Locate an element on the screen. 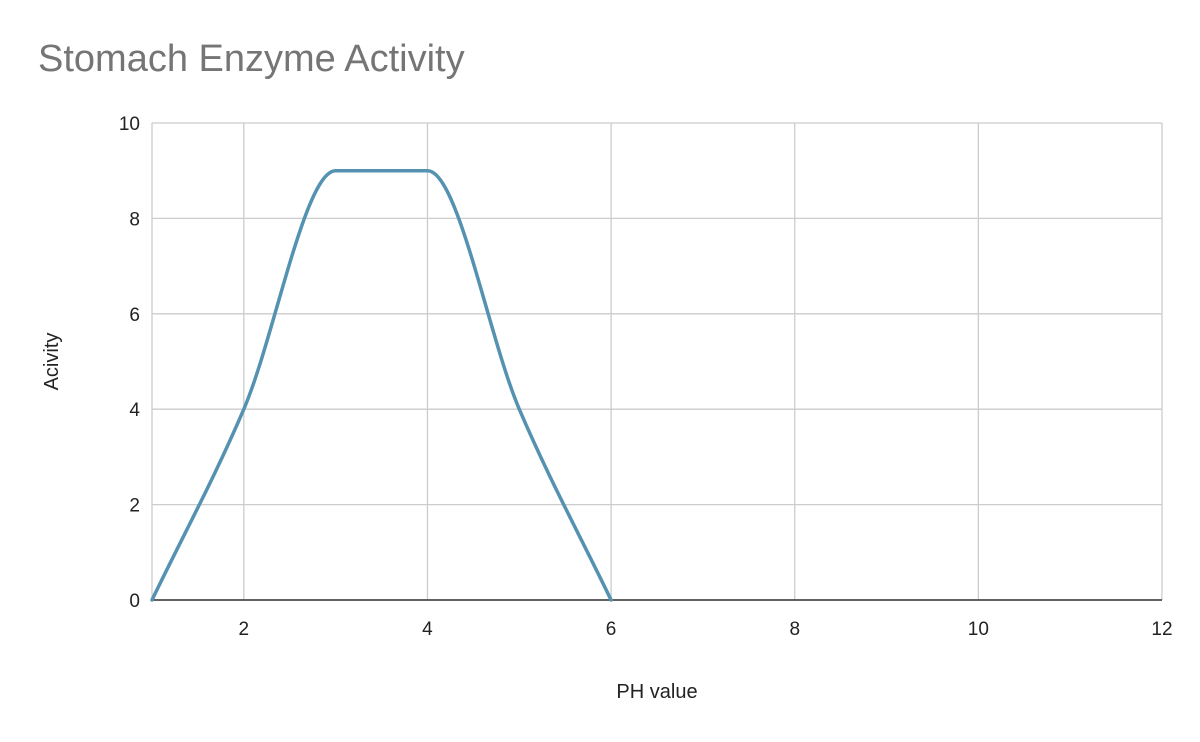  x-tick-label: 10 is located at coordinates (978, 629).